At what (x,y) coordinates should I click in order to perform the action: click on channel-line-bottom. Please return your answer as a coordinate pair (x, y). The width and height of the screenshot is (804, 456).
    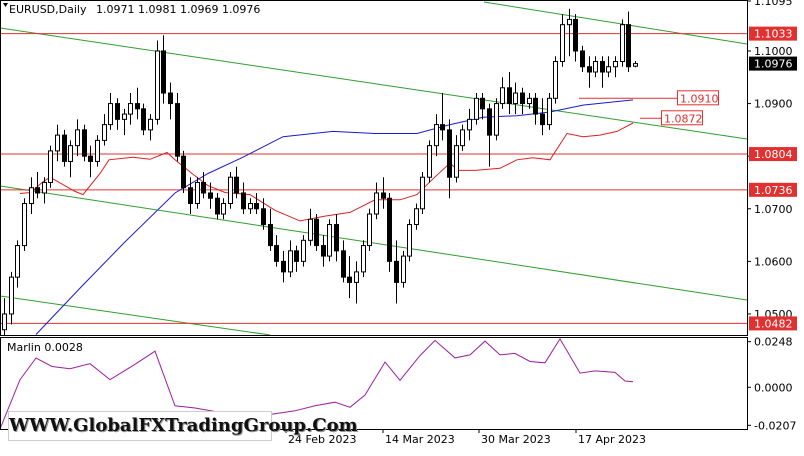
    Looking at the image, I should click on (136, 315).